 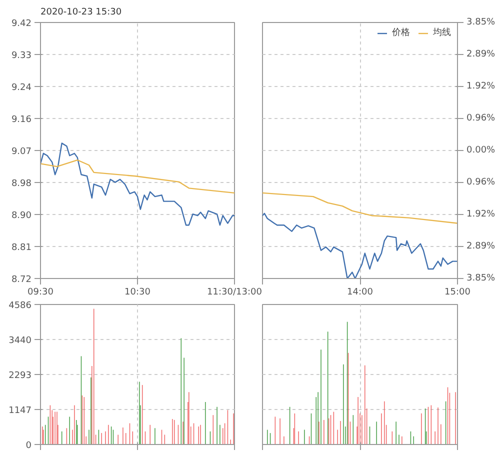 What do you see at coordinates (20, 411) in the screenshot?
I see `y-tick-label: 1147` at bounding box center [20, 411].